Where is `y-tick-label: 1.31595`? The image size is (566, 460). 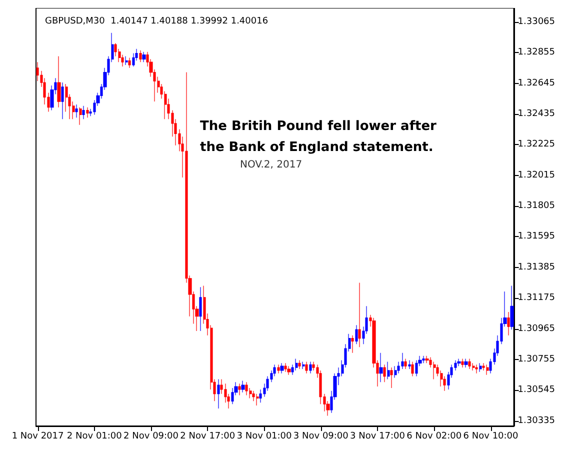 y-tick-label: 1.31595 is located at coordinates (536, 237).